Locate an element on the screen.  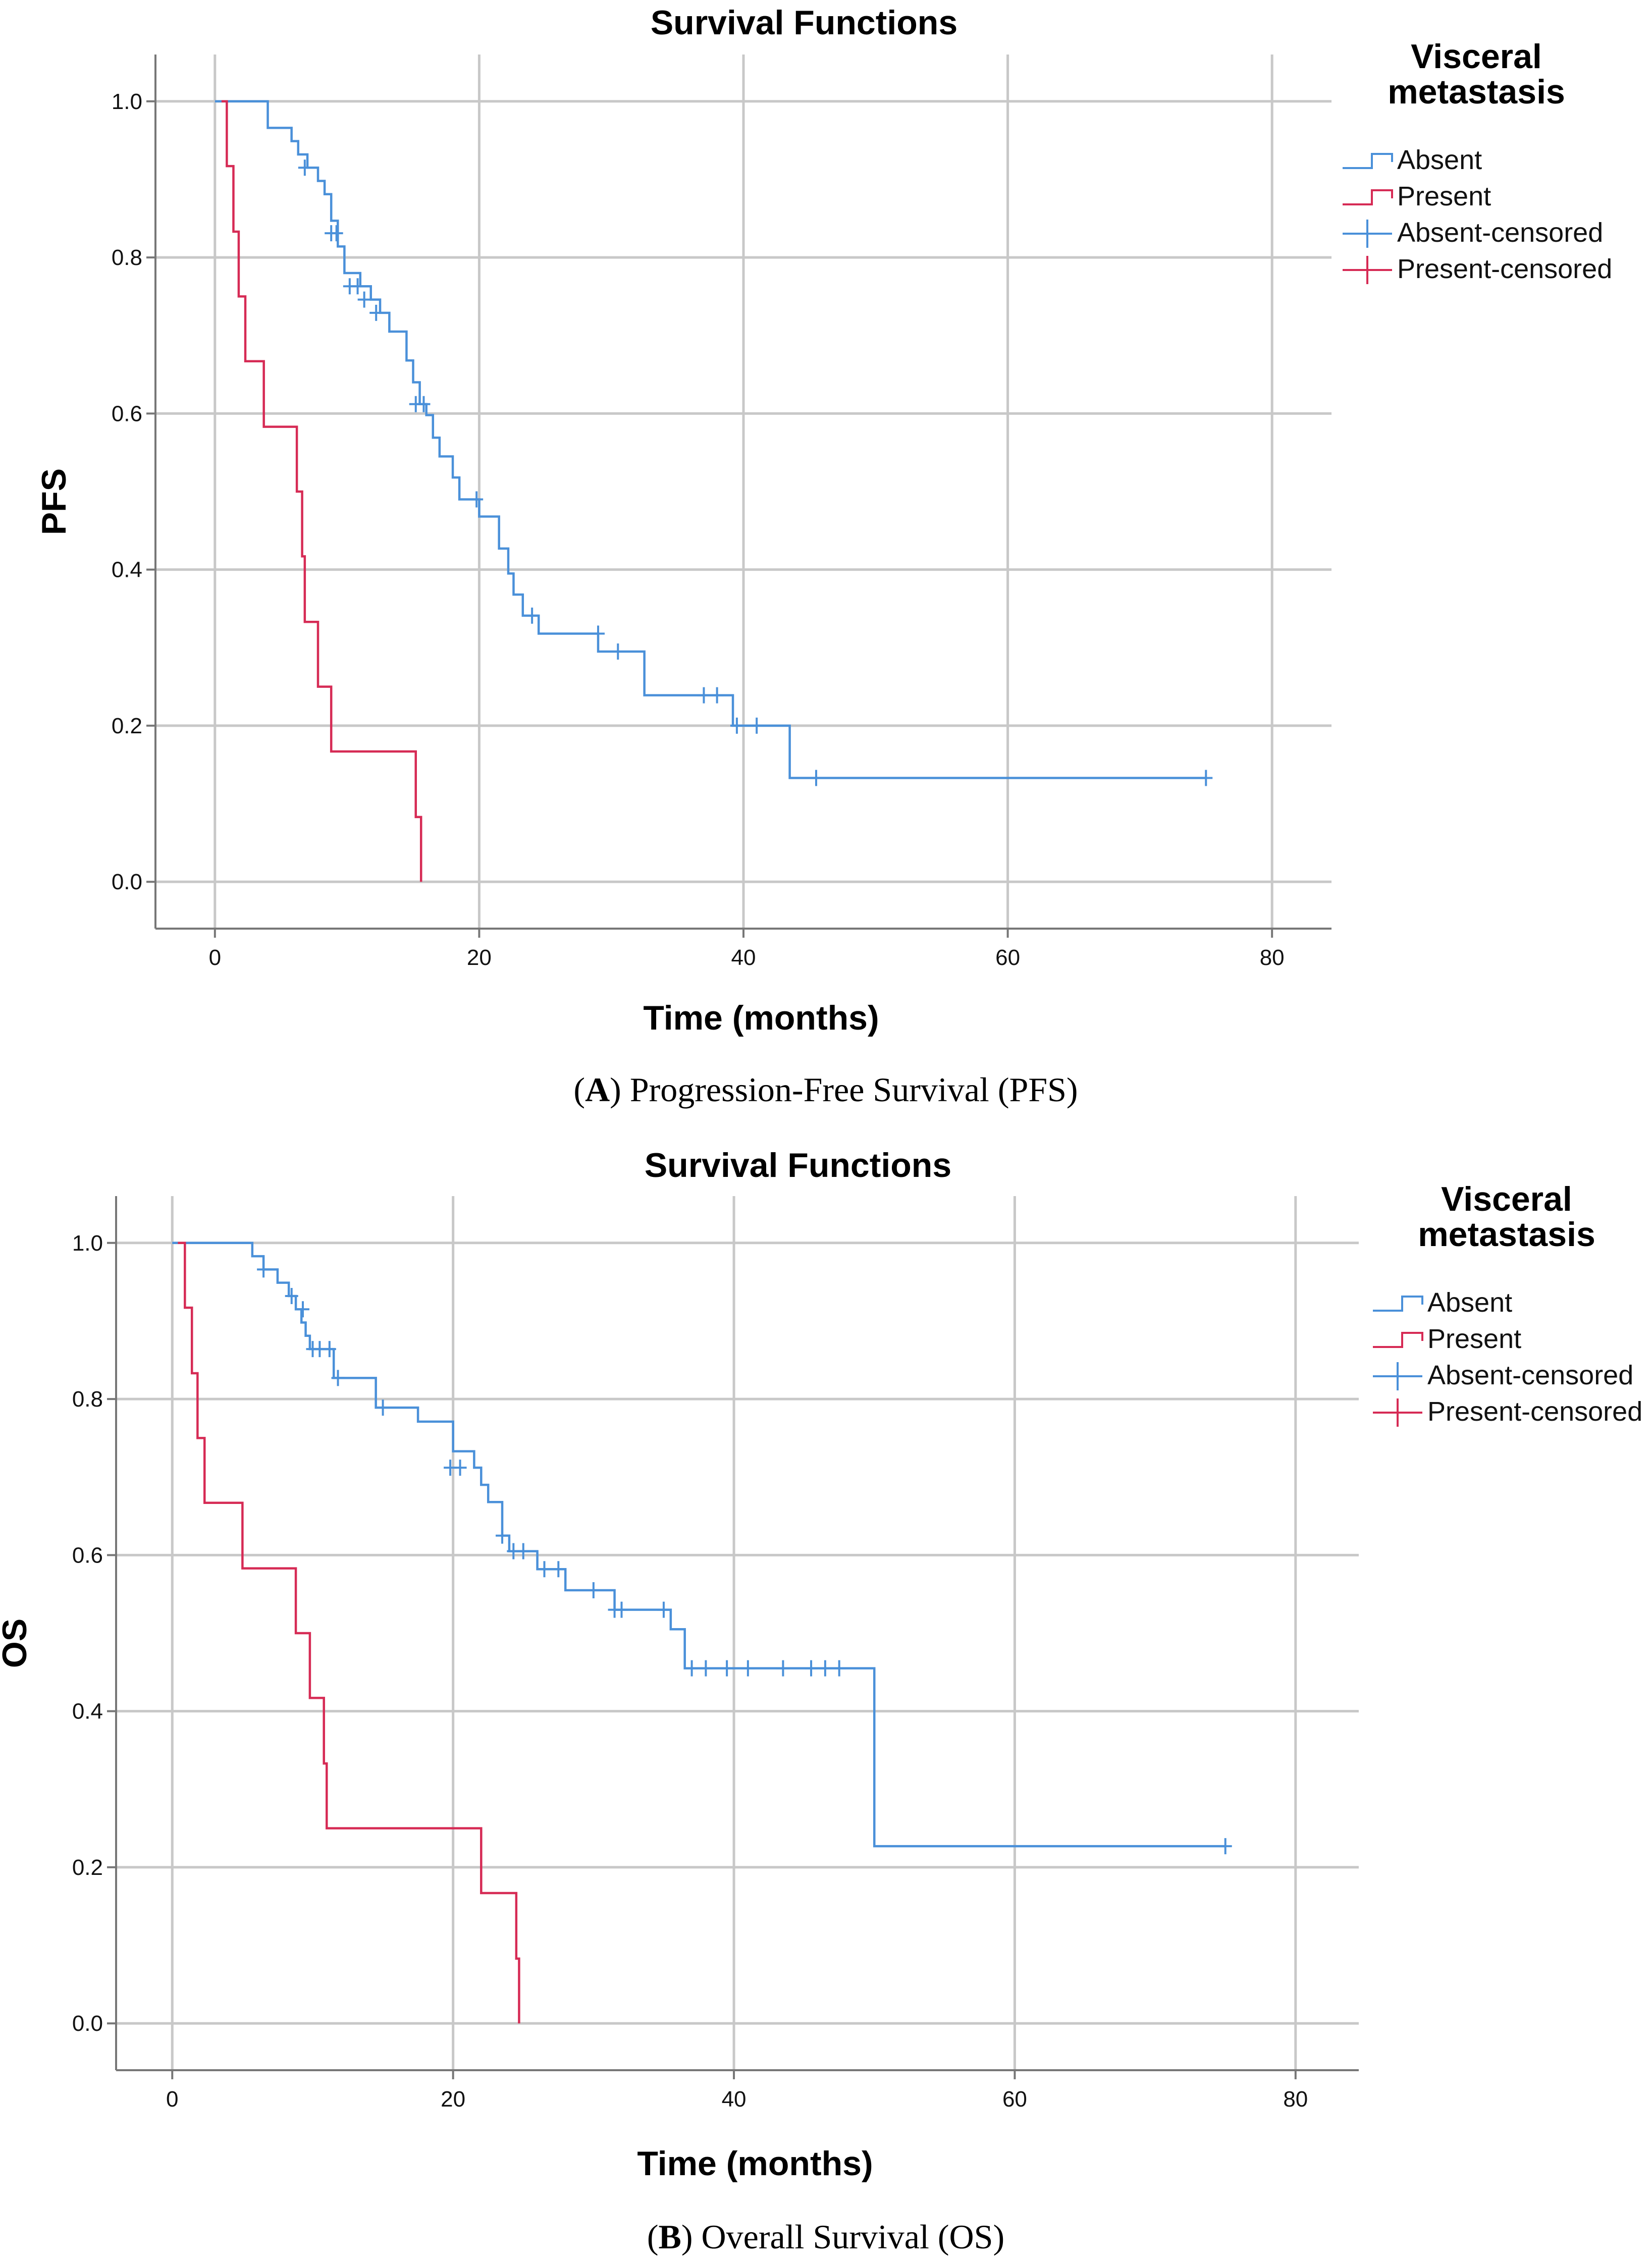
caption-text: ) Progression-Free Survival (PFS) is located at coordinates (844, 1089).